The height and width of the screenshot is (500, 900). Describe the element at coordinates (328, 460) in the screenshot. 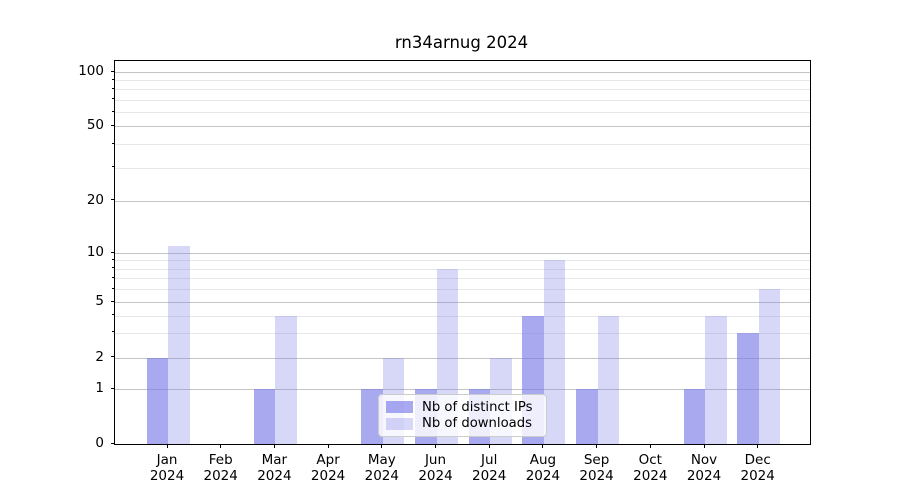

I see `x-axis-month-label: Apr` at that location.